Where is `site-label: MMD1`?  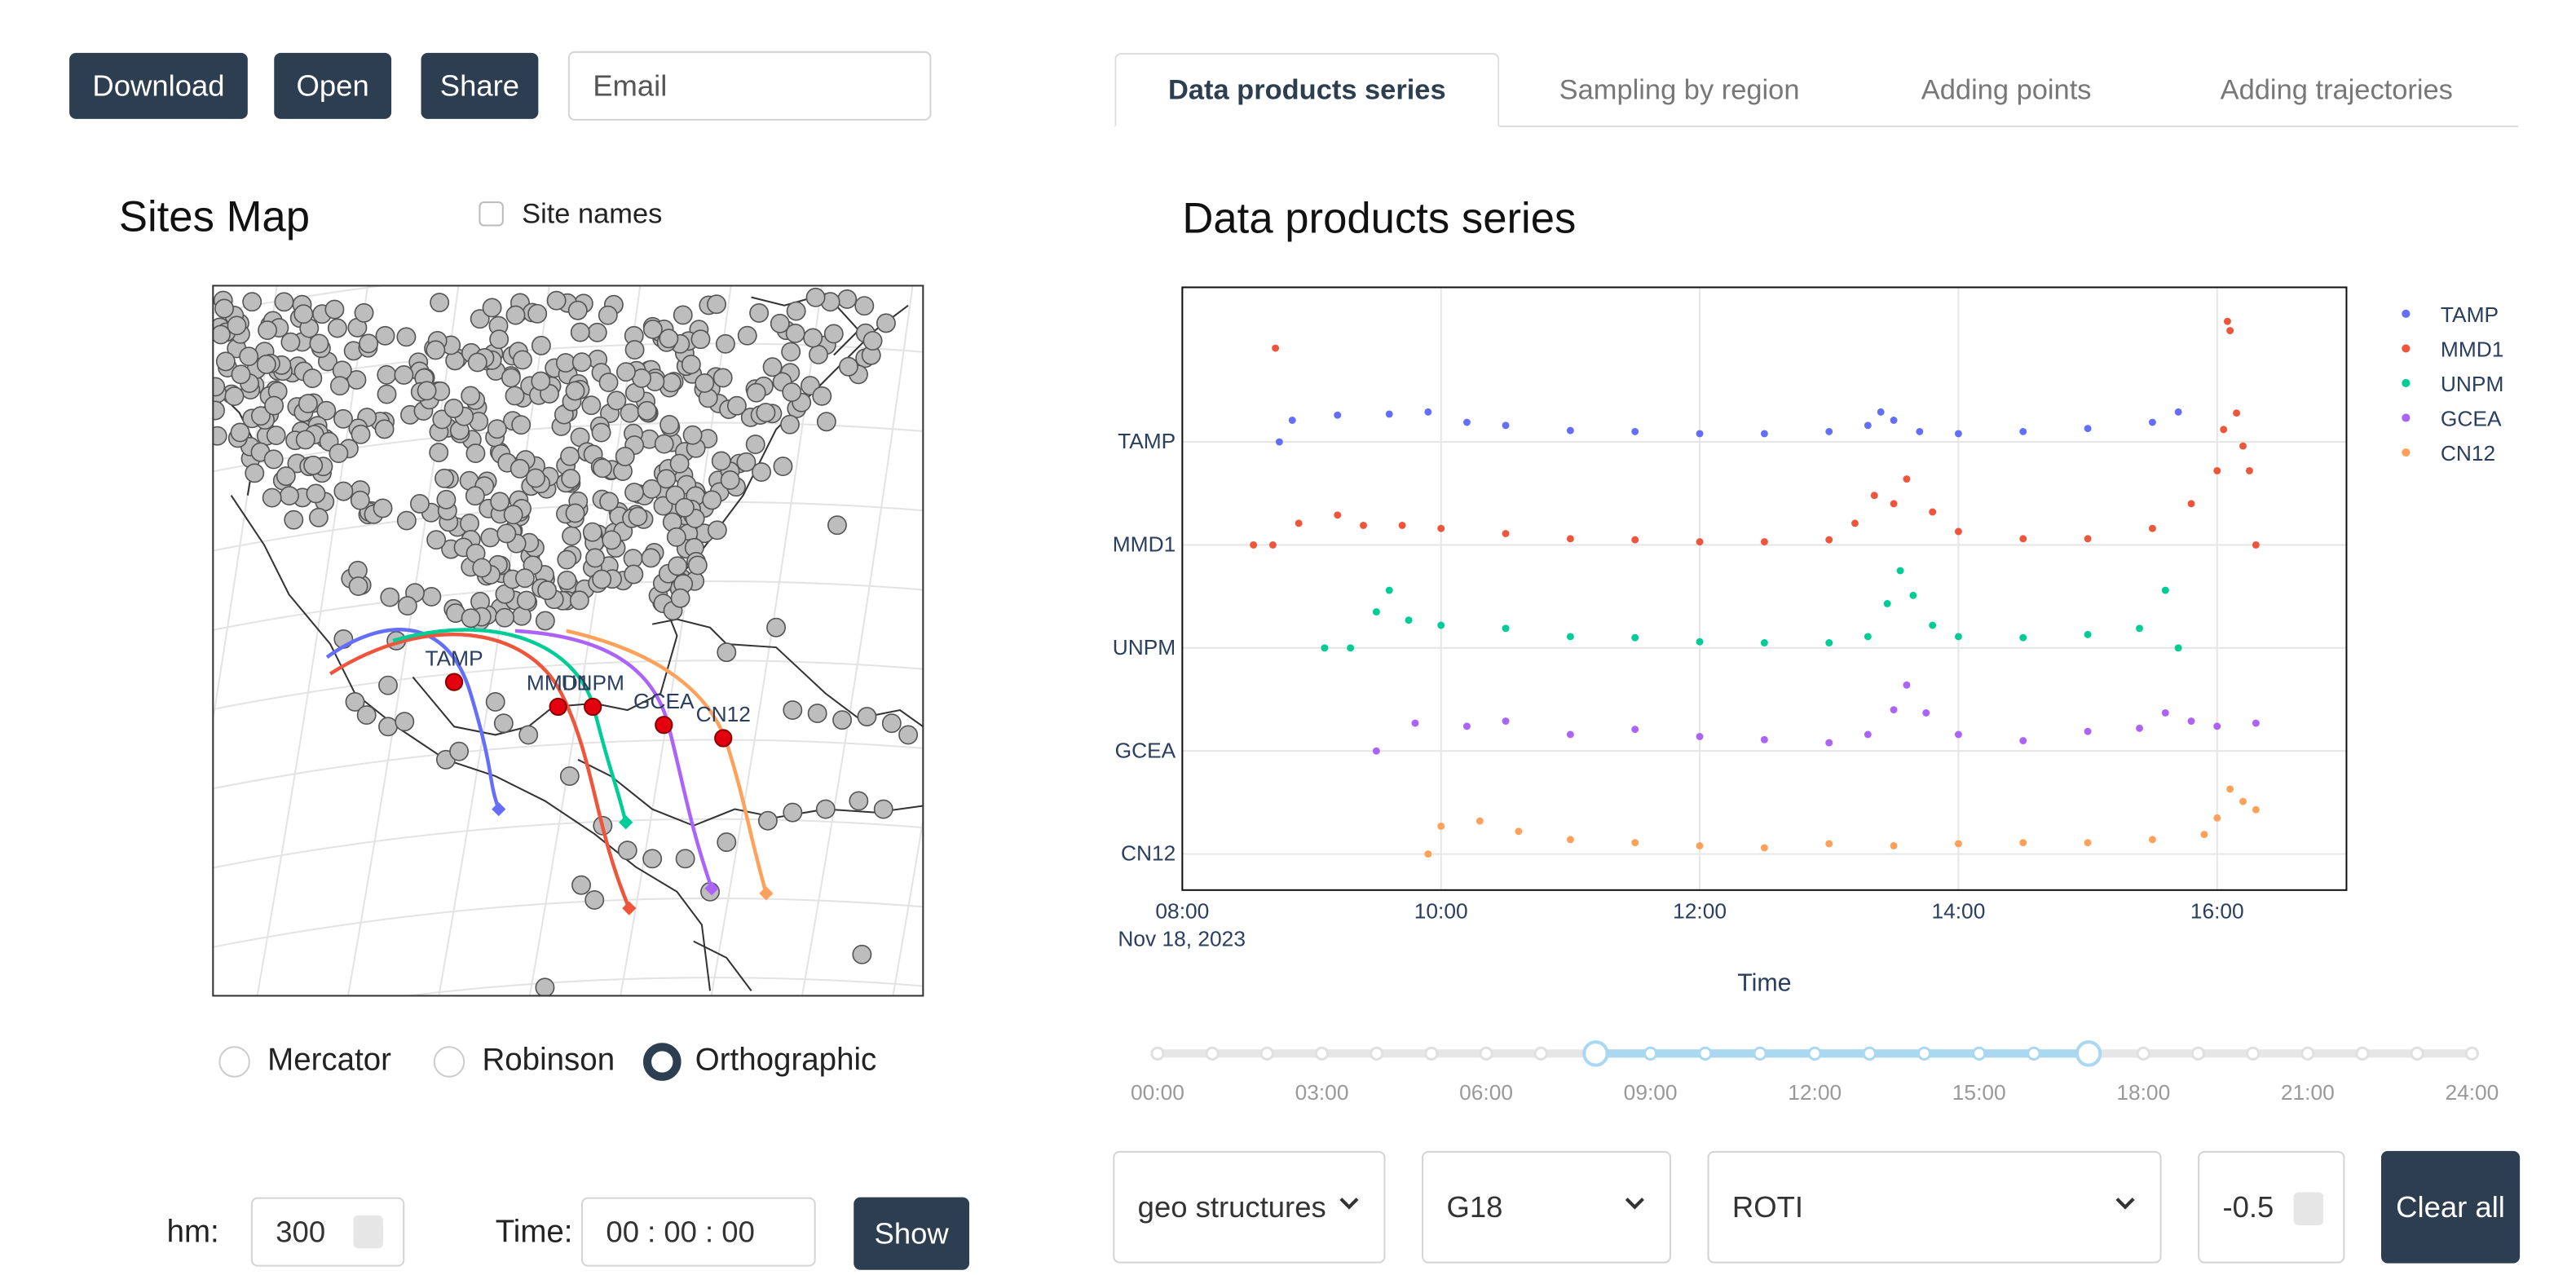 site-label: MMD1 is located at coordinates (558, 683).